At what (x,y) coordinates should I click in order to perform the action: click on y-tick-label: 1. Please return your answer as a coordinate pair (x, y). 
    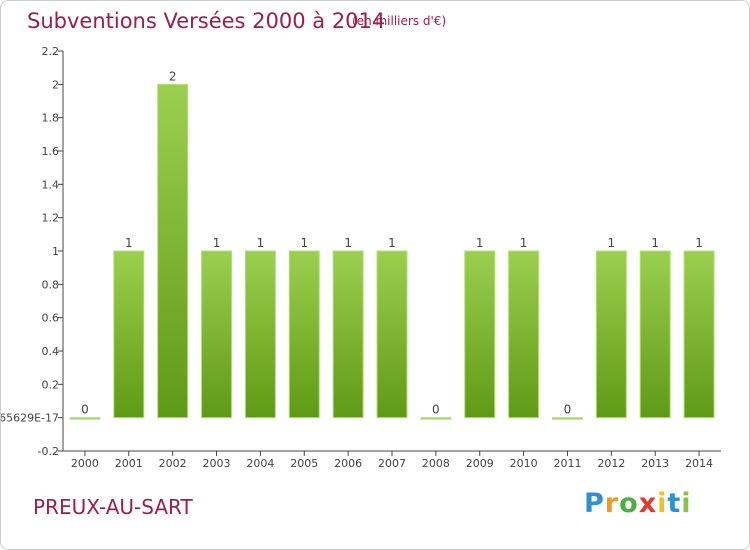
    Looking at the image, I should click on (55, 251).